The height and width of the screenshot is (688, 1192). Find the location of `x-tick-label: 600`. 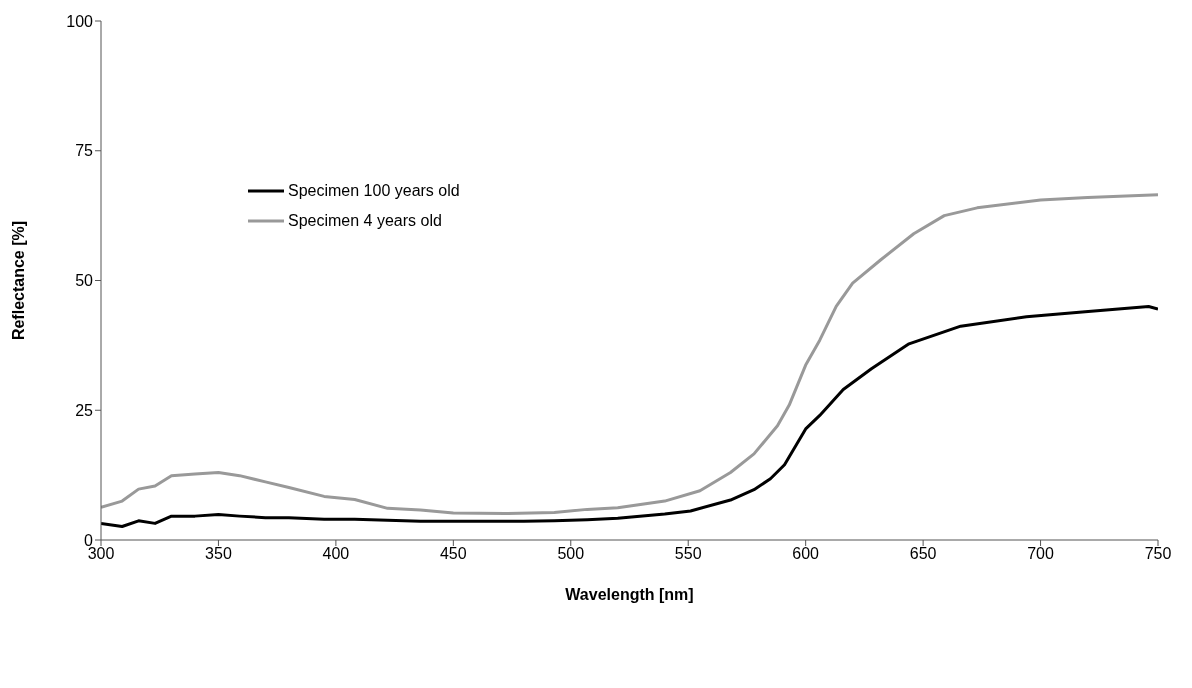

x-tick-label: 600 is located at coordinates (806, 554).